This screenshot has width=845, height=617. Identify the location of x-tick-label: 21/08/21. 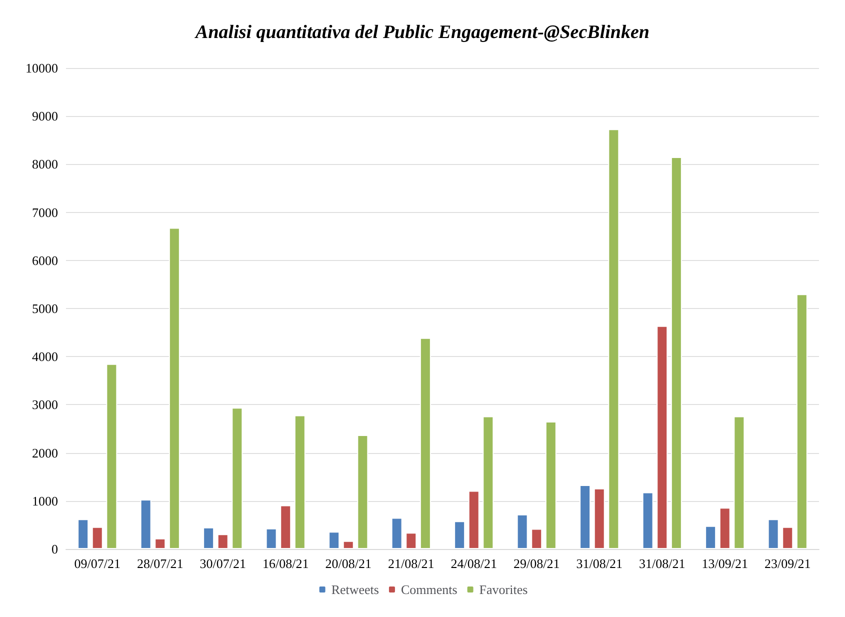
(411, 563).